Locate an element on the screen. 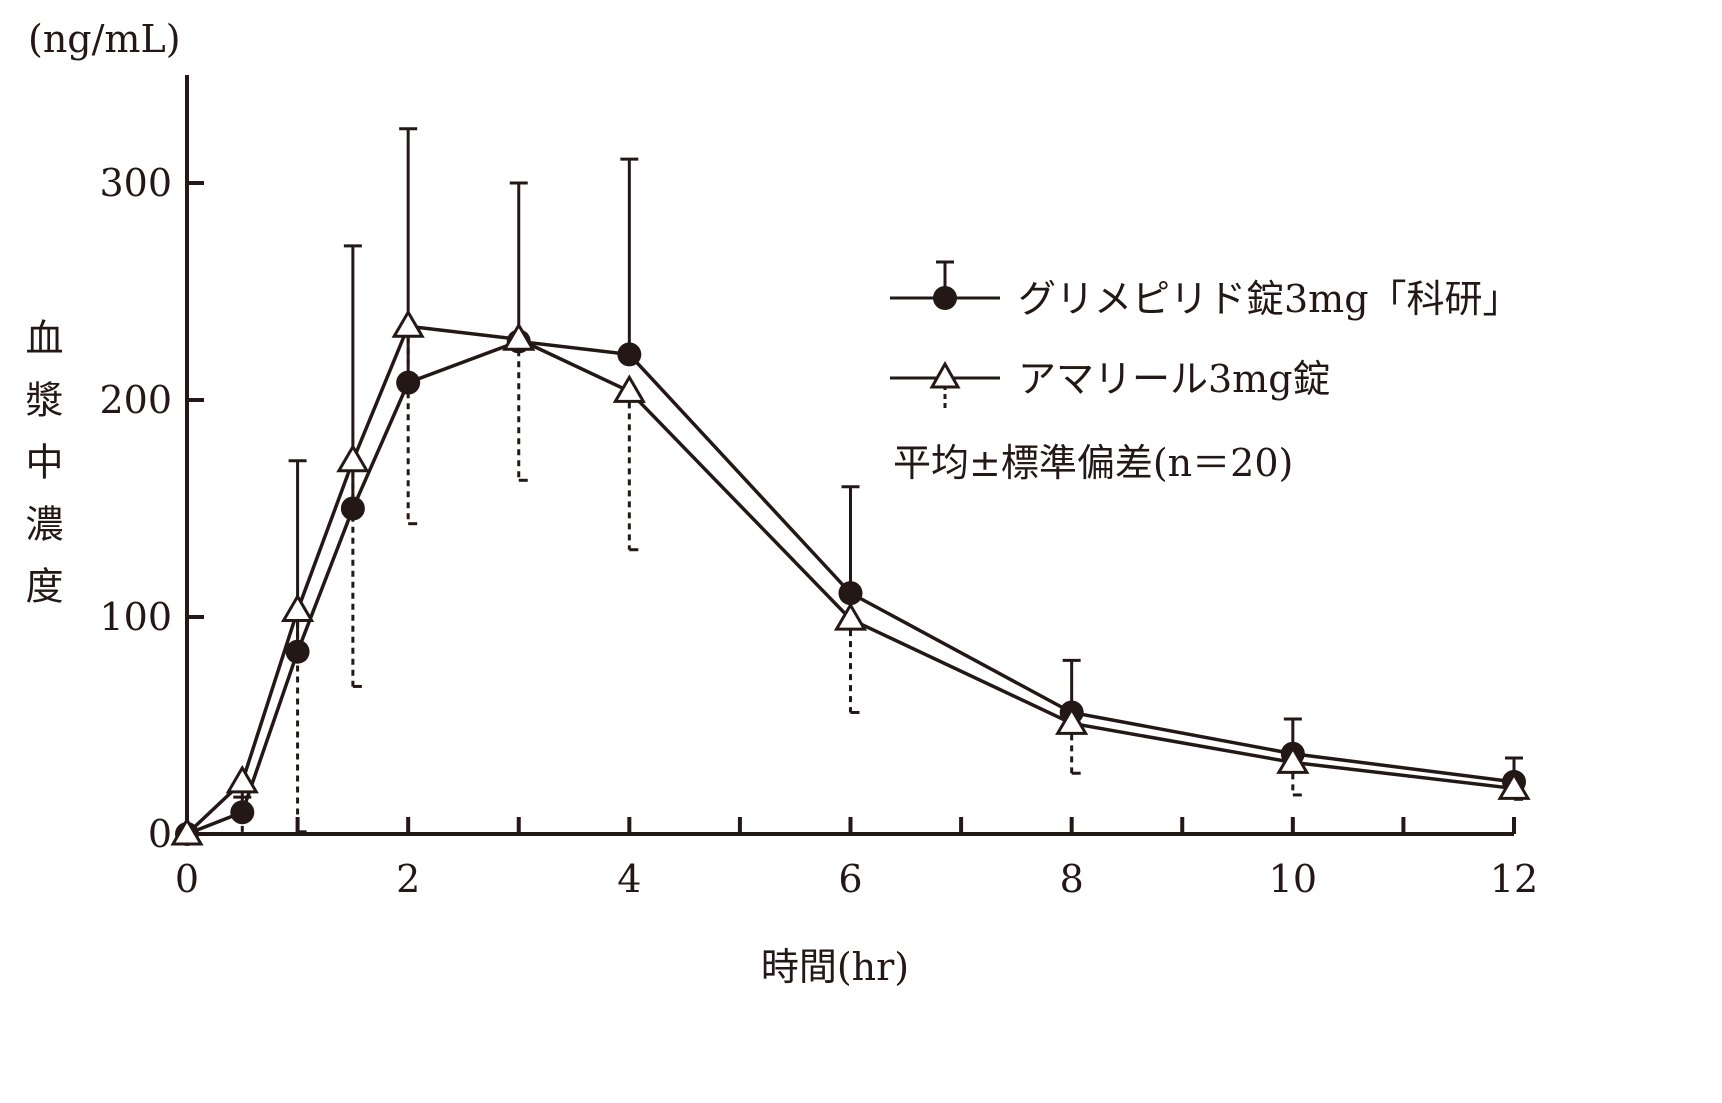  y-tick-label: 200 is located at coordinates (135, 400).